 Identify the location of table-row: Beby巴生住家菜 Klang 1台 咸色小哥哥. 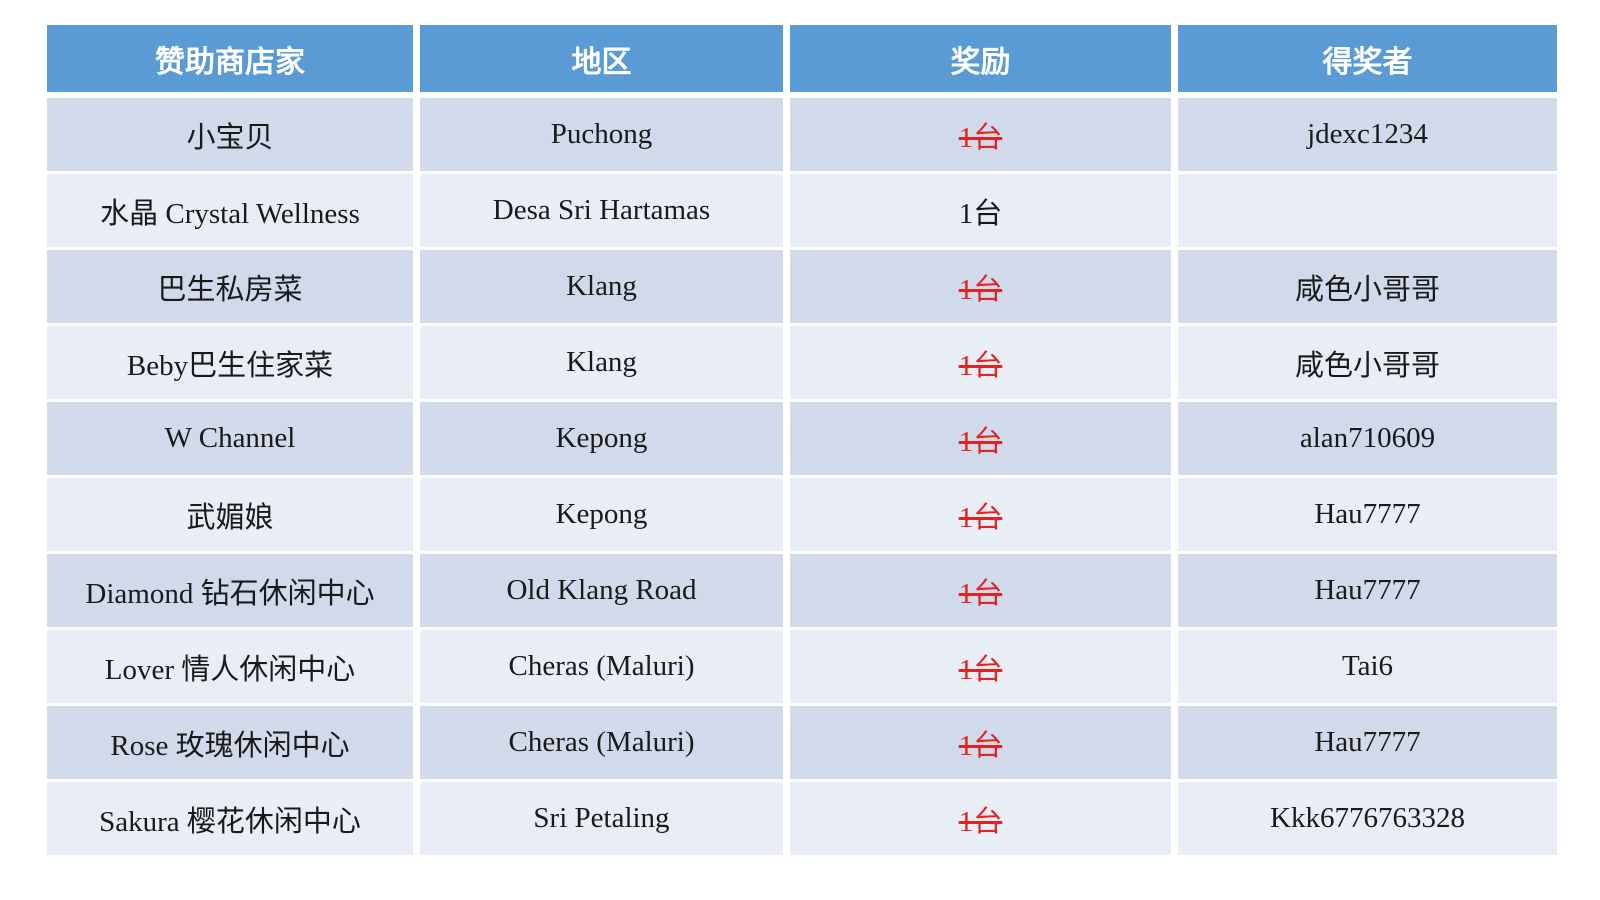
(802, 361).